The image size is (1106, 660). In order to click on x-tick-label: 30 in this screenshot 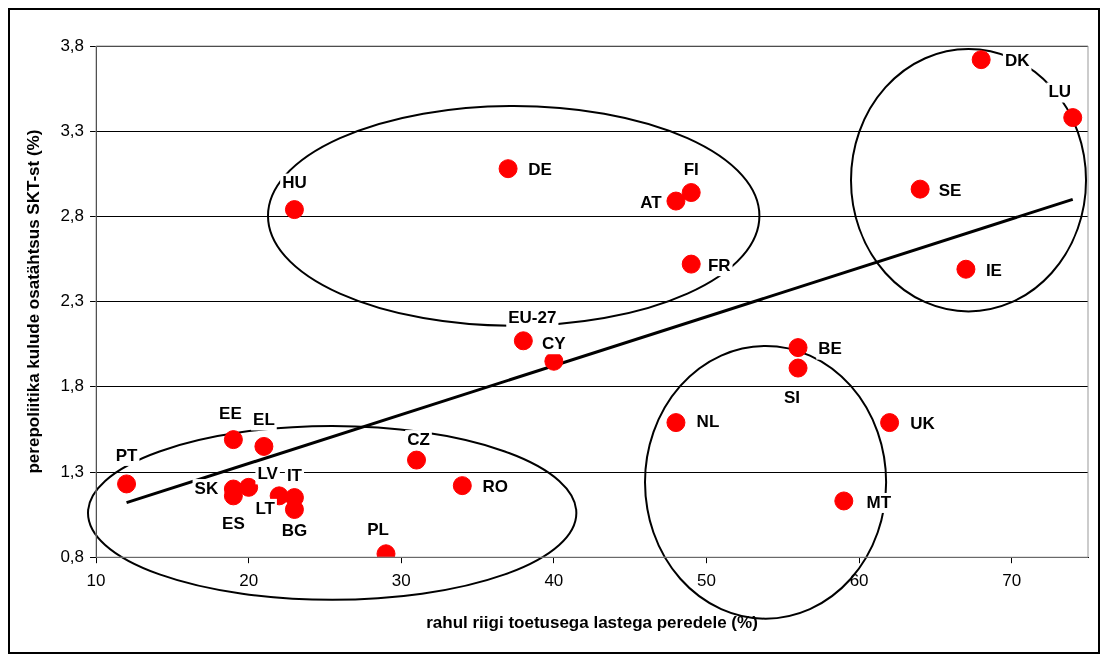, I will do `click(401, 581)`.